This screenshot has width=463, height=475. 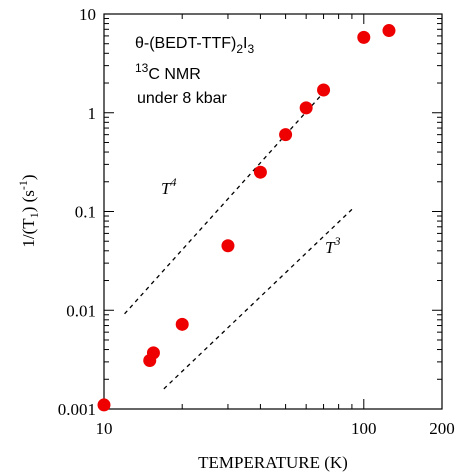 What do you see at coordinates (194, 45) in the screenshot?
I see `compound-label: θ-(BEDT-TTF)2I3` at bounding box center [194, 45].